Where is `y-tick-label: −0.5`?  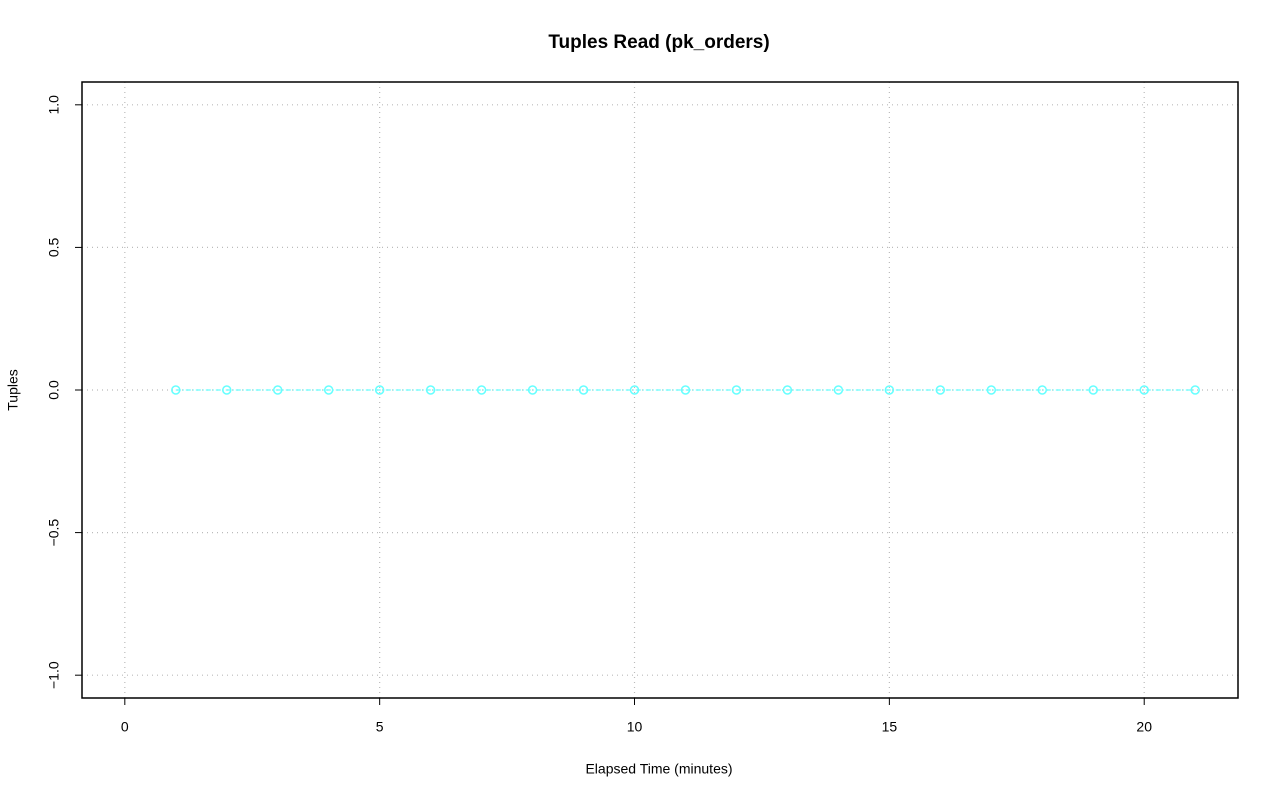 y-tick-label: −0.5 is located at coordinates (54, 533).